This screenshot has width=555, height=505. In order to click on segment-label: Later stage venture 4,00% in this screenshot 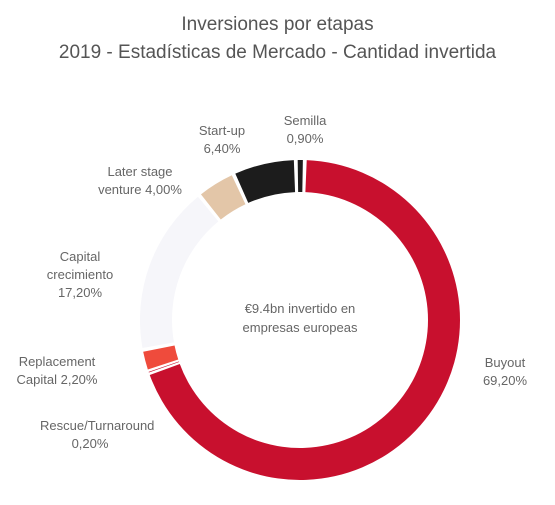, I will do `click(140, 181)`.